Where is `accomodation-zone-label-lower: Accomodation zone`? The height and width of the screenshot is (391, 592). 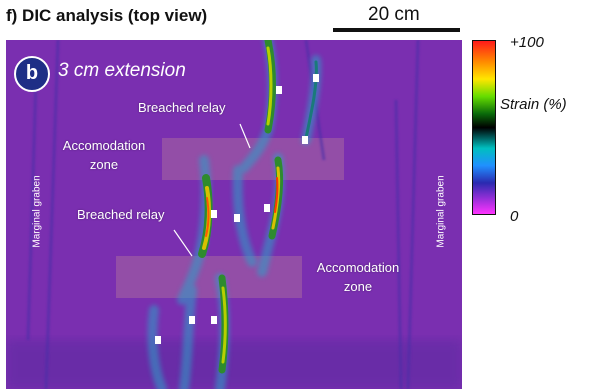
accomodation-zone-label-lower: Accomodation zone is located at coordinates (358, 277).